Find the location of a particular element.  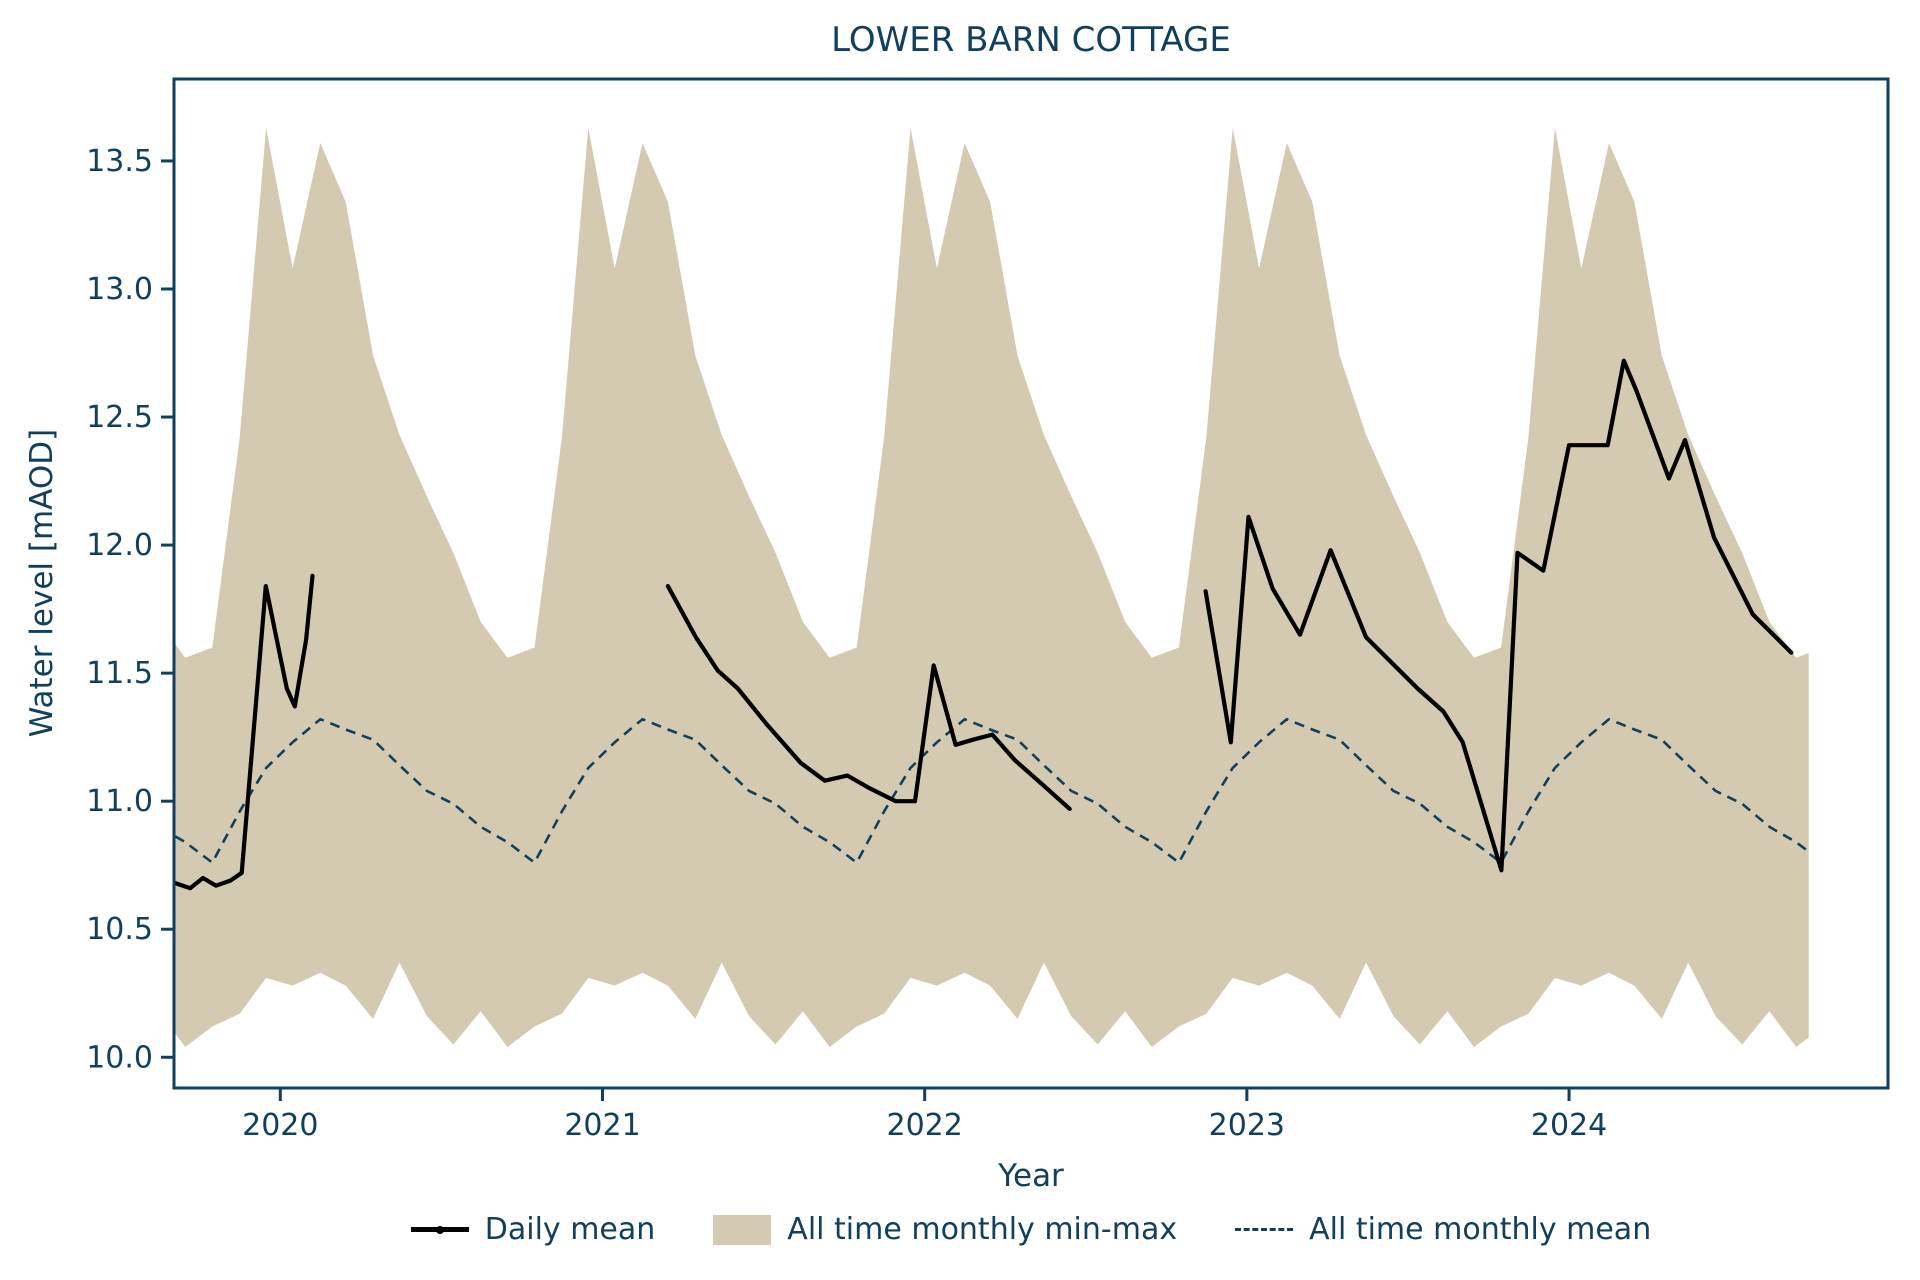

x-axis-label: Year is located at coordinates (1031, 1176).